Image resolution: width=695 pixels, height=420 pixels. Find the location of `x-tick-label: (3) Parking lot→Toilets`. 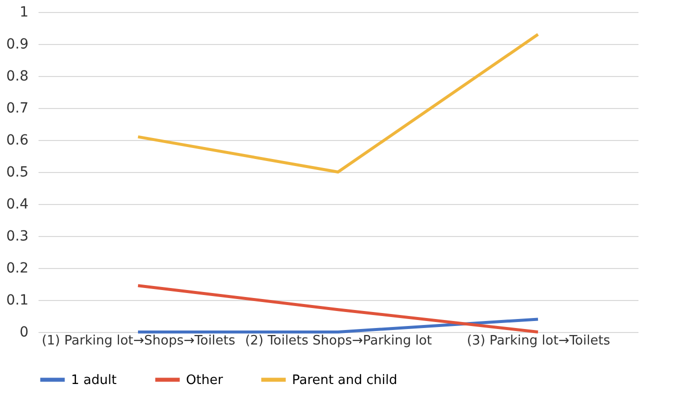

x-tick-label: (3) Parking lot→Toilets is located at coordinates (538, 341).